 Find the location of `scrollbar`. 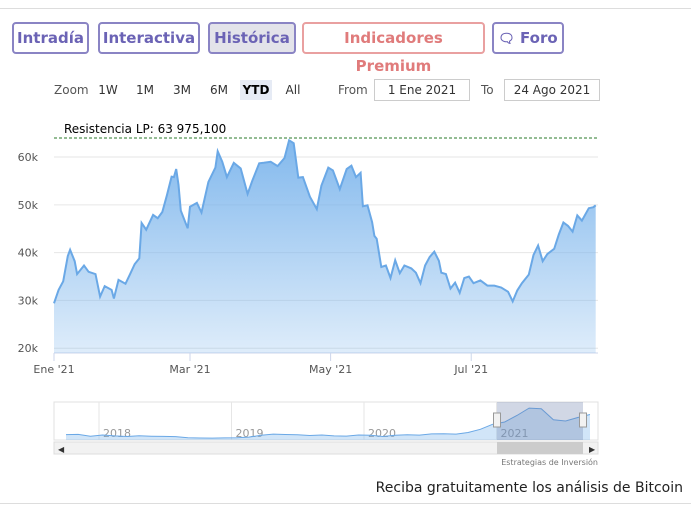

scrollbar is located at coordinates (326, 448).